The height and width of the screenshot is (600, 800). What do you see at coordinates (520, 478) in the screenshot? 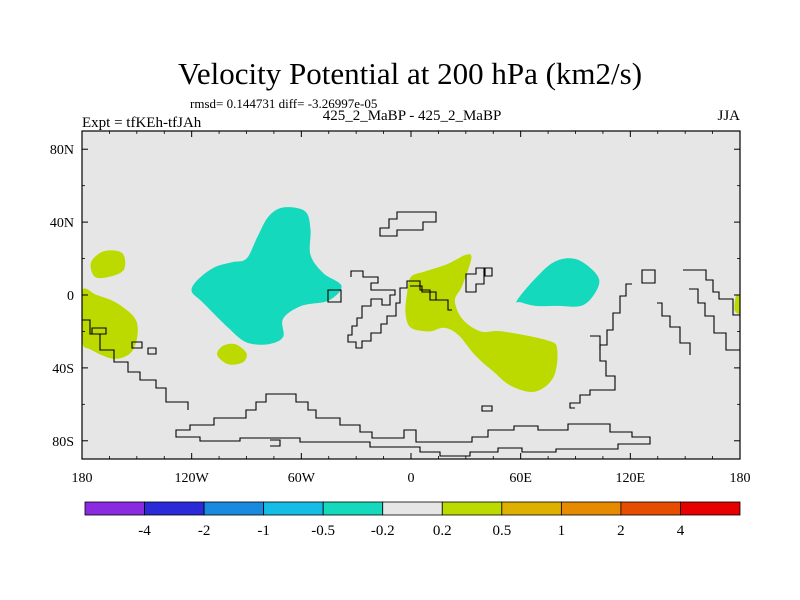
I see `x-tick-label: 60E` at bounding box center [520, 478].